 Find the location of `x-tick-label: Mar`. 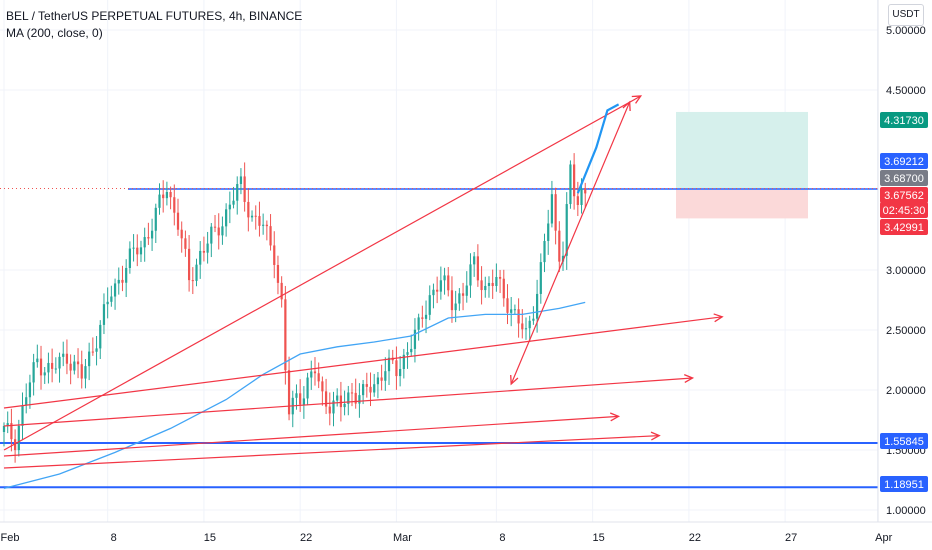

x-tick-label: Mar is located at coordinates (402, 538).